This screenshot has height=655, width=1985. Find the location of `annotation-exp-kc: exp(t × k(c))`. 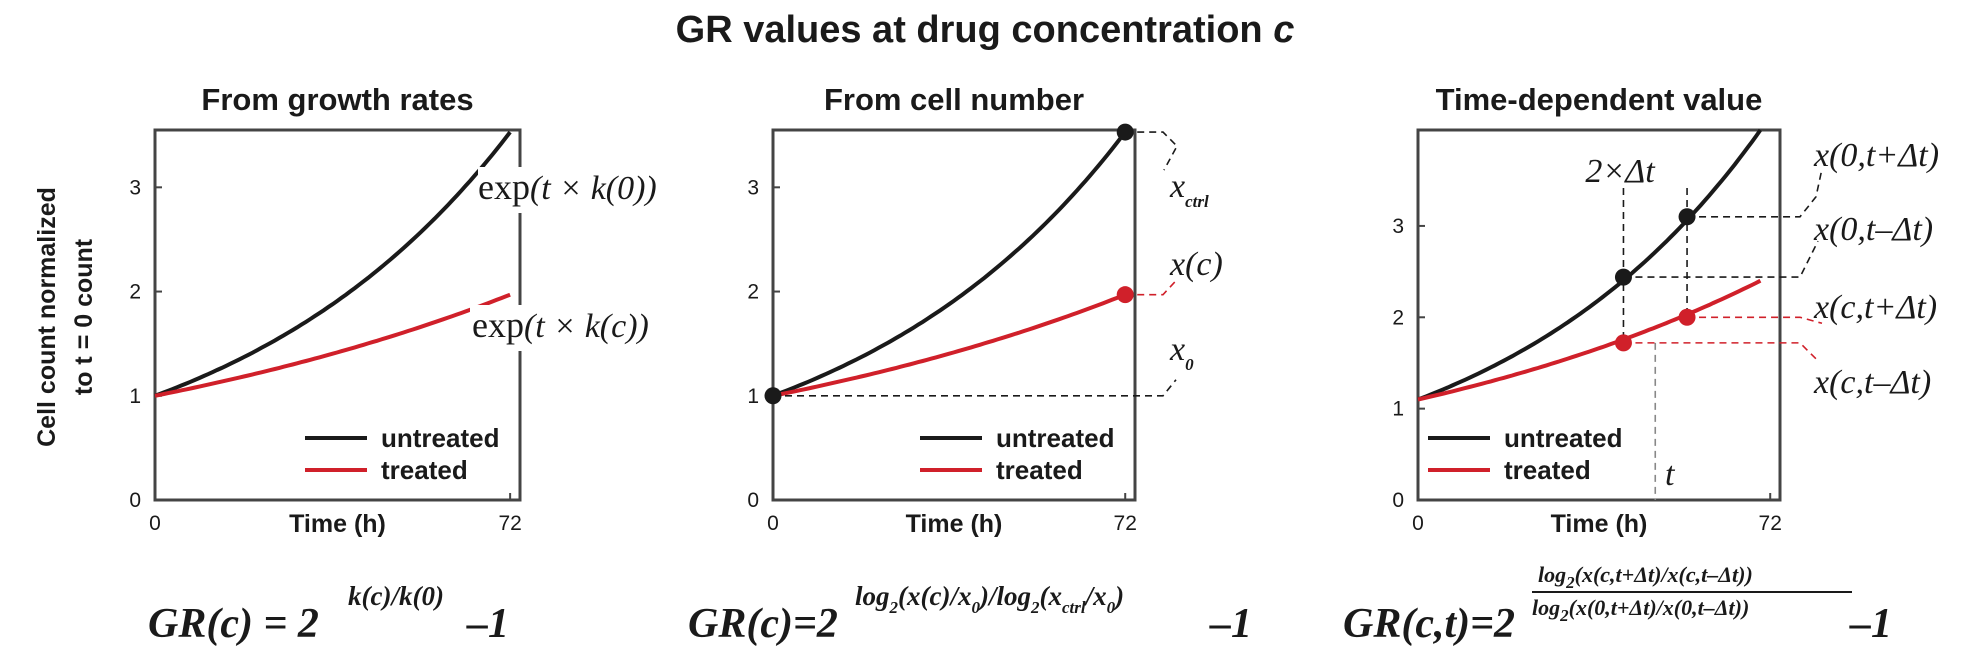

annotation-exp-kc: exp(t × k(c)) is located at coordinates (560, 325).